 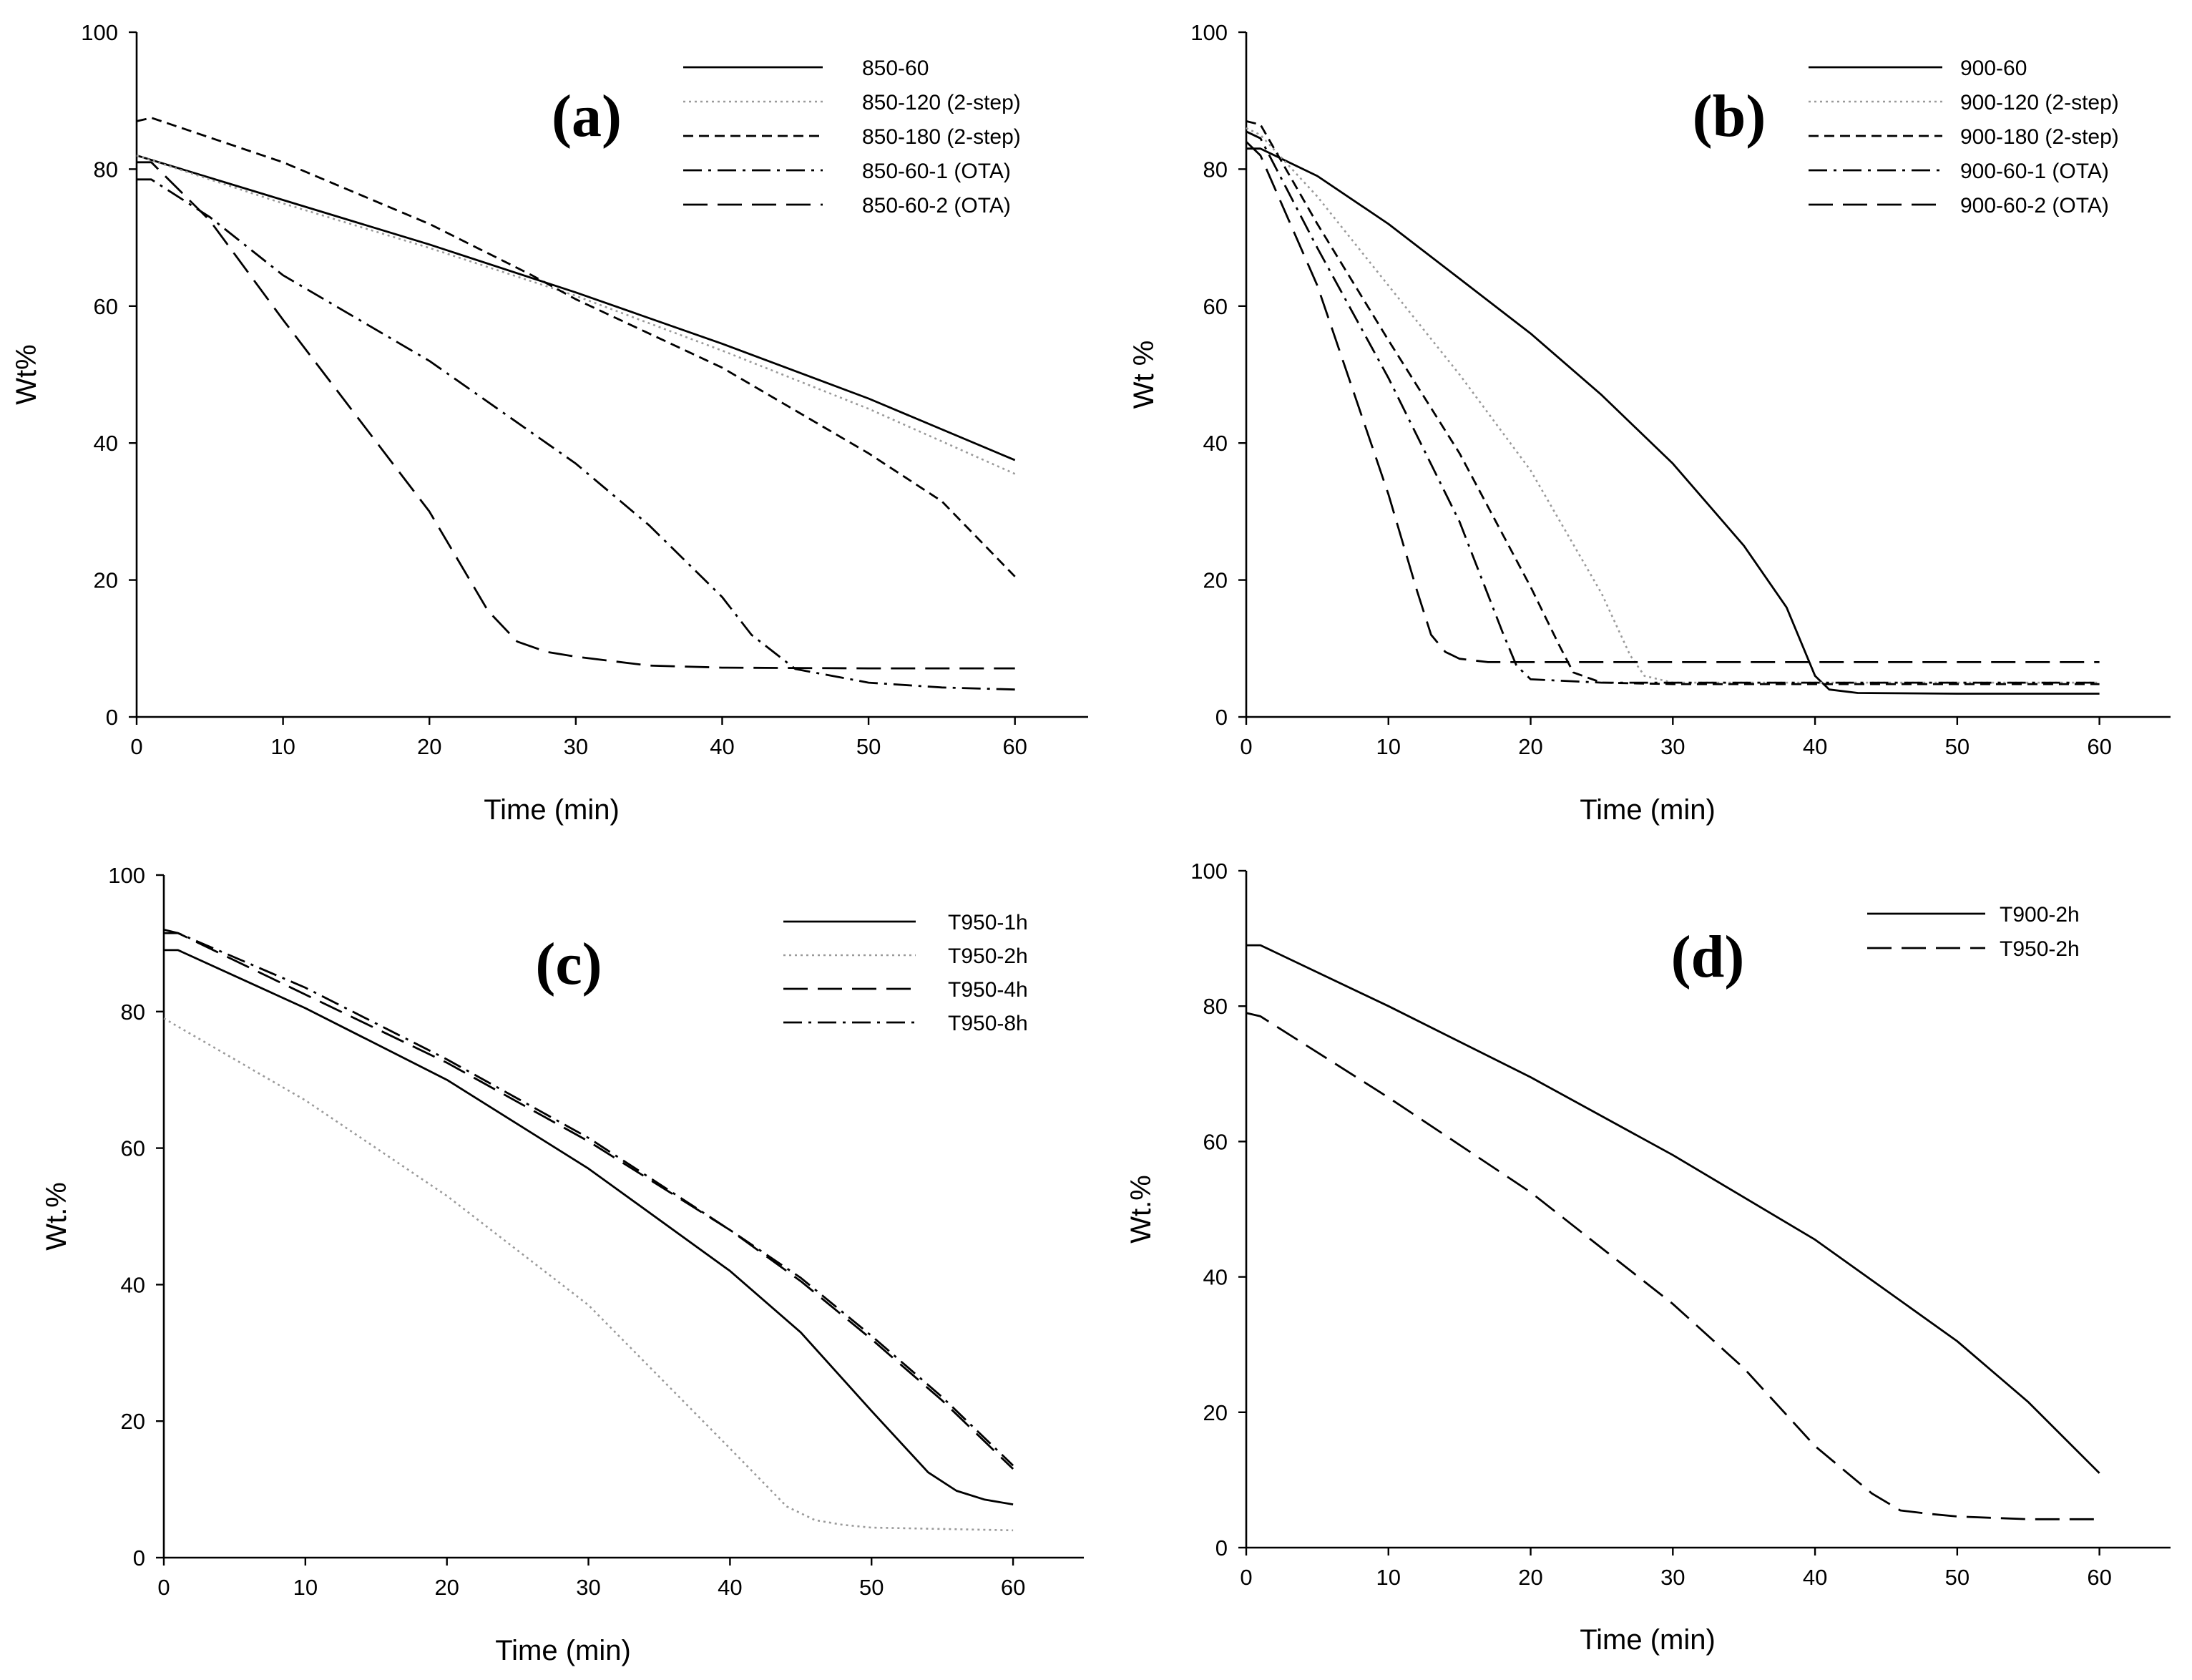 What do you see at coordinates (1729, 116) in the screenshot?
I see `panel-label: (b)` at bounding box center [1729, 116].